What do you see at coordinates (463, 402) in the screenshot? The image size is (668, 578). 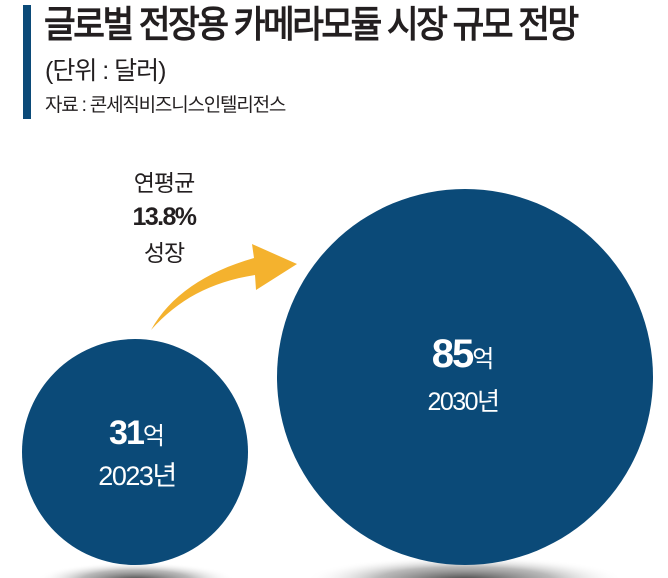 I see `bubble-year: 2030년` at bounding box center [463, 402].